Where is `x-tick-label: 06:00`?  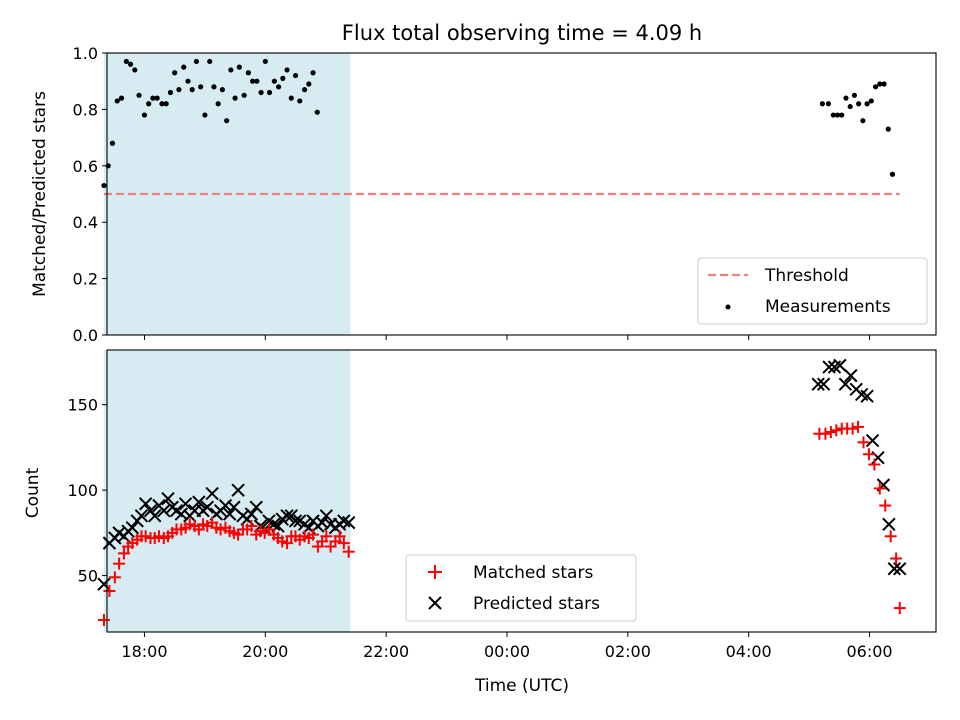 x-tick-label: 06:00 is located at coordinates (869, 651).